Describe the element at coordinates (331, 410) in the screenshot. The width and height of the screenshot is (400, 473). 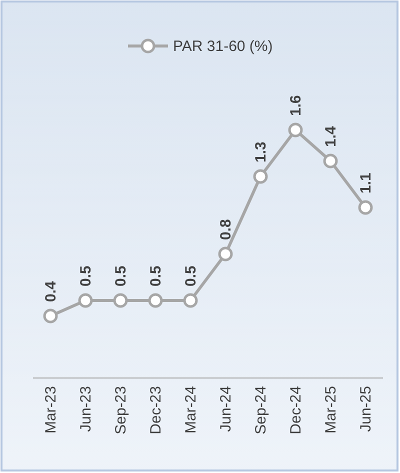
I see `x-tick-label: Mar-25` at that location.